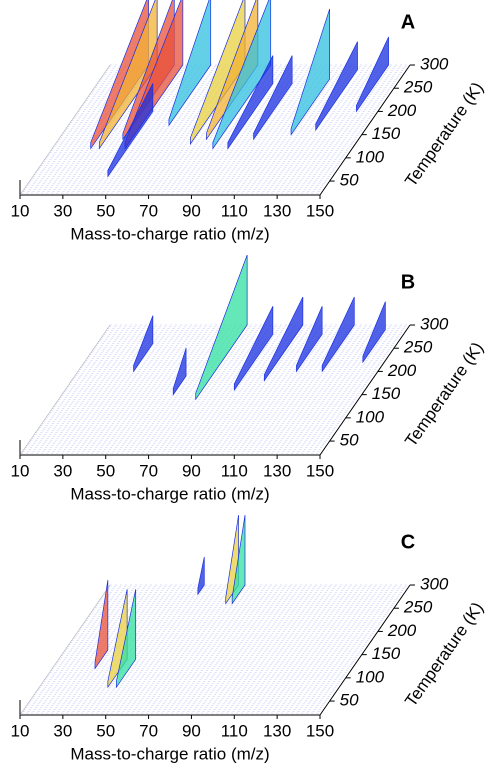 The height and width of the screenshot is (766, 488). Describe the element at coordinates (408, 542) in the screenshot. I see `panel-label: C` at that location.